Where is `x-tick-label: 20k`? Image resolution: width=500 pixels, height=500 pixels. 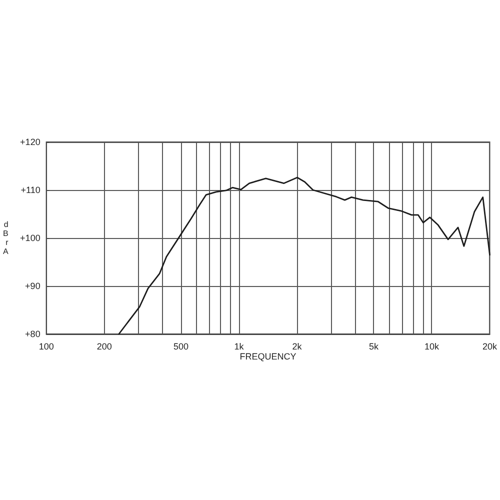 x-tick-label: 20k is located at coordinates (490, 347).